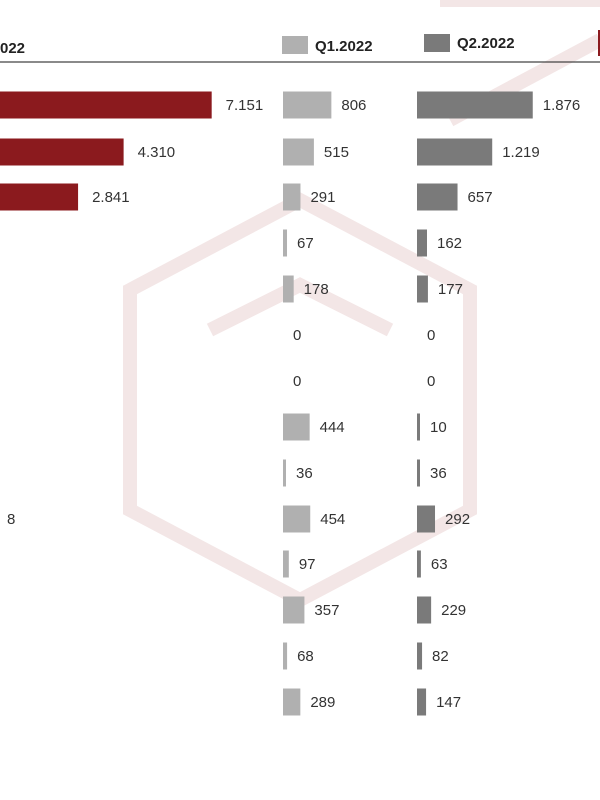  I want to click on data-label: 444, so click(332, 427).